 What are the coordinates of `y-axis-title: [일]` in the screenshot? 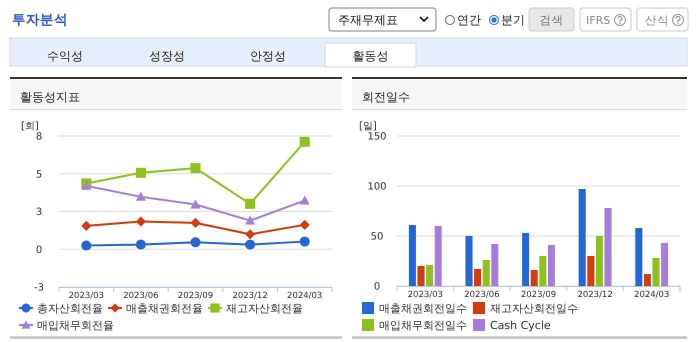 It's located at (368, 126).